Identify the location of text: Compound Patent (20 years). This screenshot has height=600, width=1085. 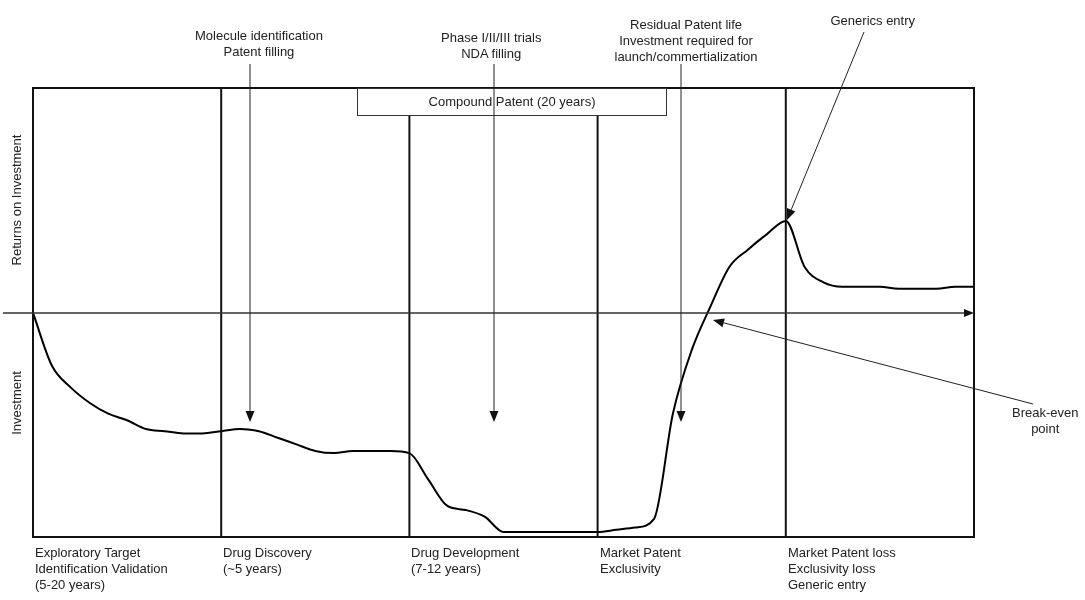
(512, 102).